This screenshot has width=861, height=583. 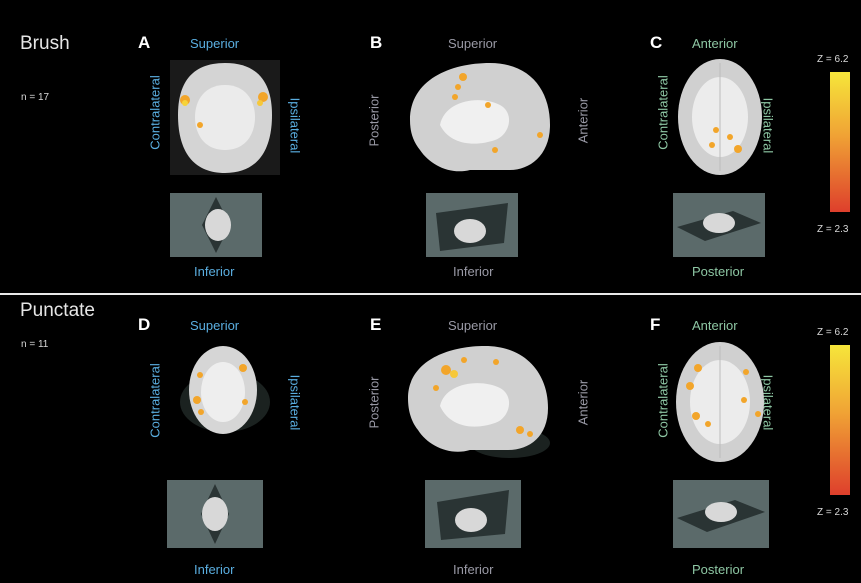 I want to click on panel-e-right-label: Anterior, so click(x=583, y=402).